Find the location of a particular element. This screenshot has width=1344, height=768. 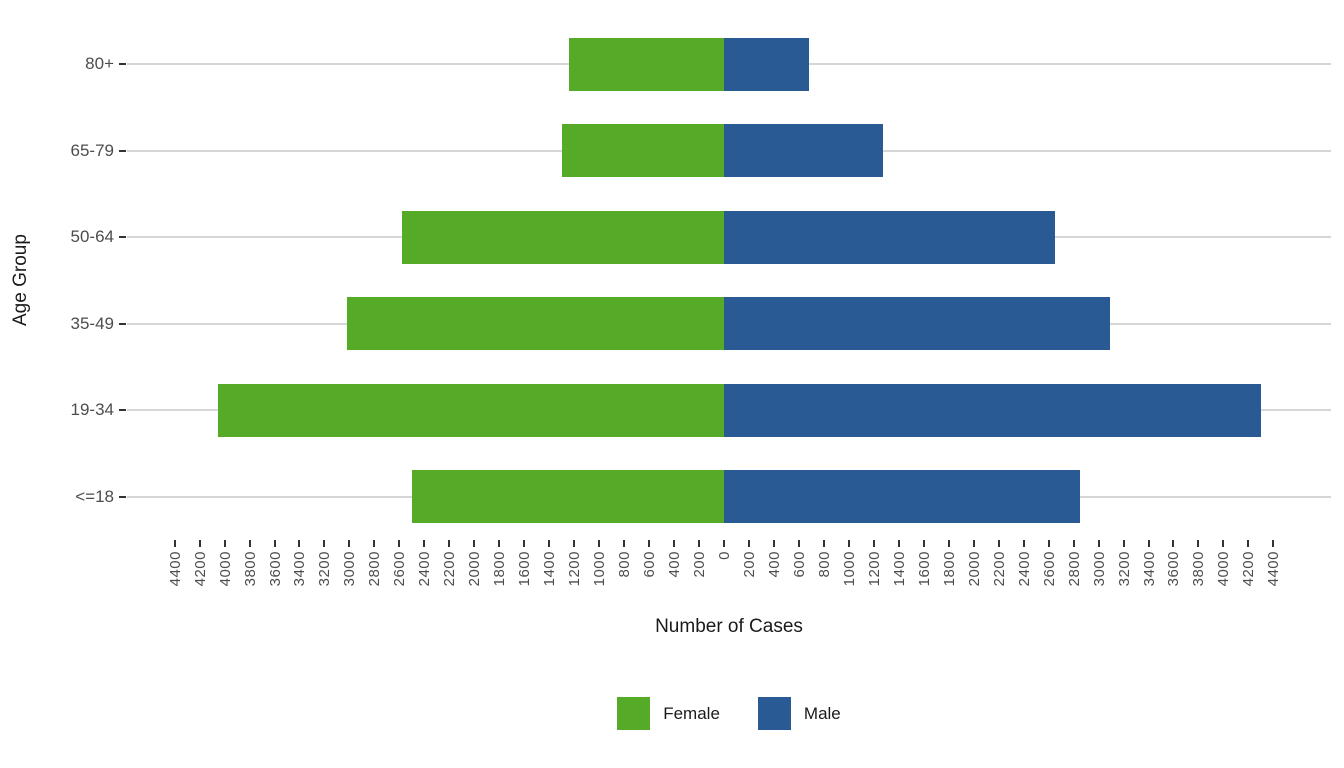

x-tick-label: 2200 is located at coordinates (450, 569).